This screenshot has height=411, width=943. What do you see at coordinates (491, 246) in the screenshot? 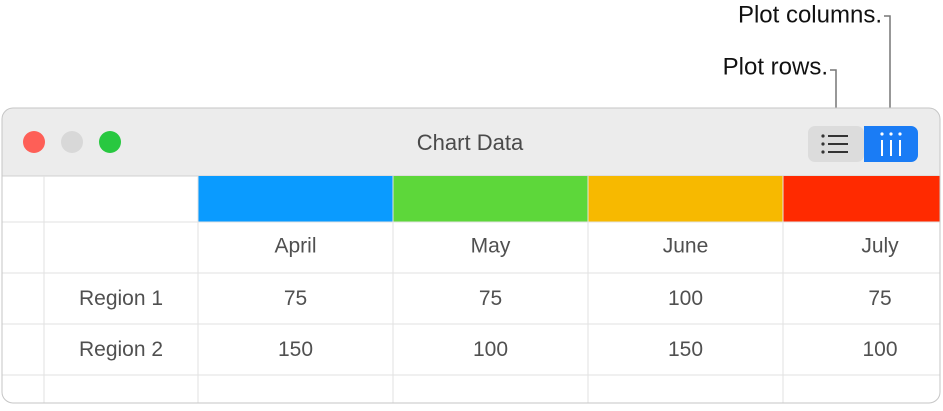
I see `column-header: May` at bounding box center [491, 246].